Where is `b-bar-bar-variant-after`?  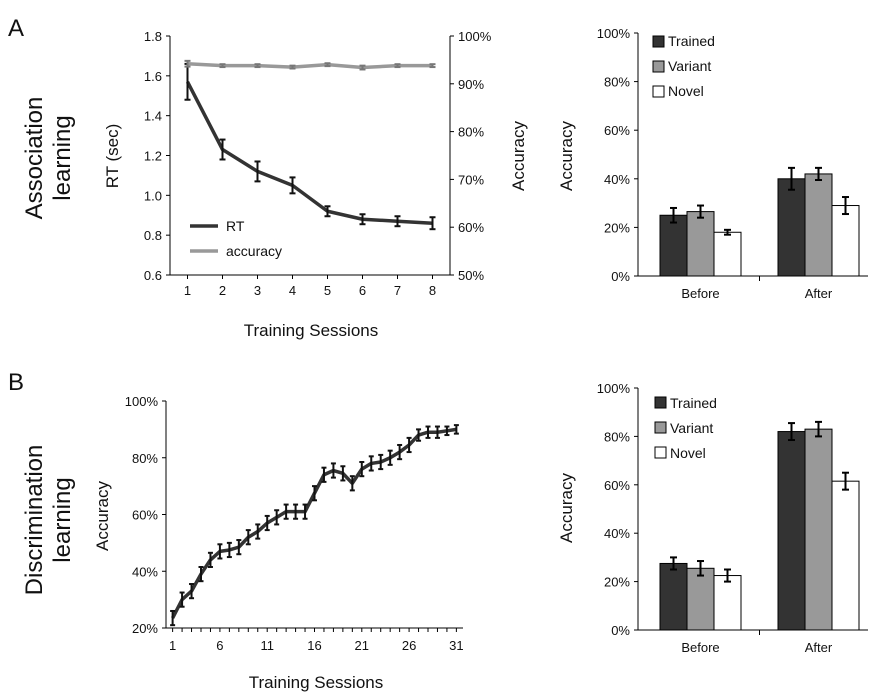 b-bar-bar-variant-after is located at coordinates (818, 529).